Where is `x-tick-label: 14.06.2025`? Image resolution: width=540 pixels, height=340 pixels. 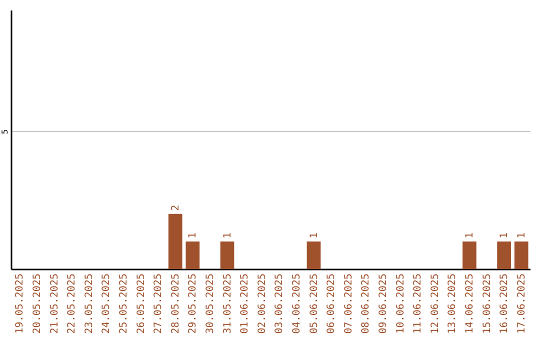 x-tick-label: 14.06.2025 is located at coordinates (470, 304).